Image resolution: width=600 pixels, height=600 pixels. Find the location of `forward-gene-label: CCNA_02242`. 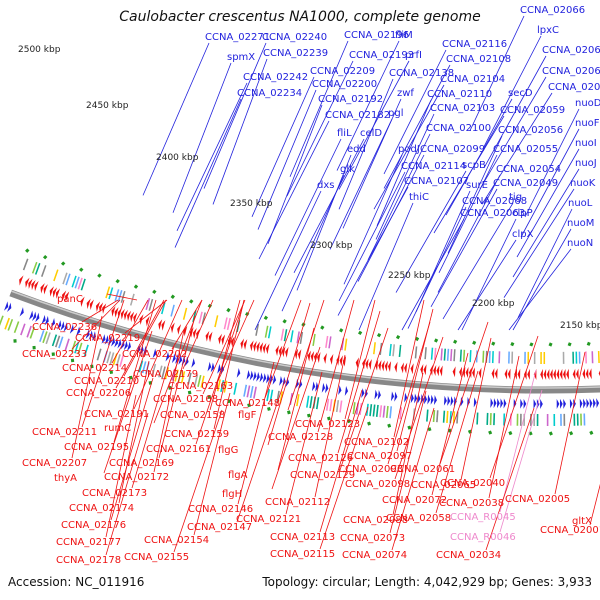

forward-gene-label: CCNA_02242 is located at coordinates (275, 77).